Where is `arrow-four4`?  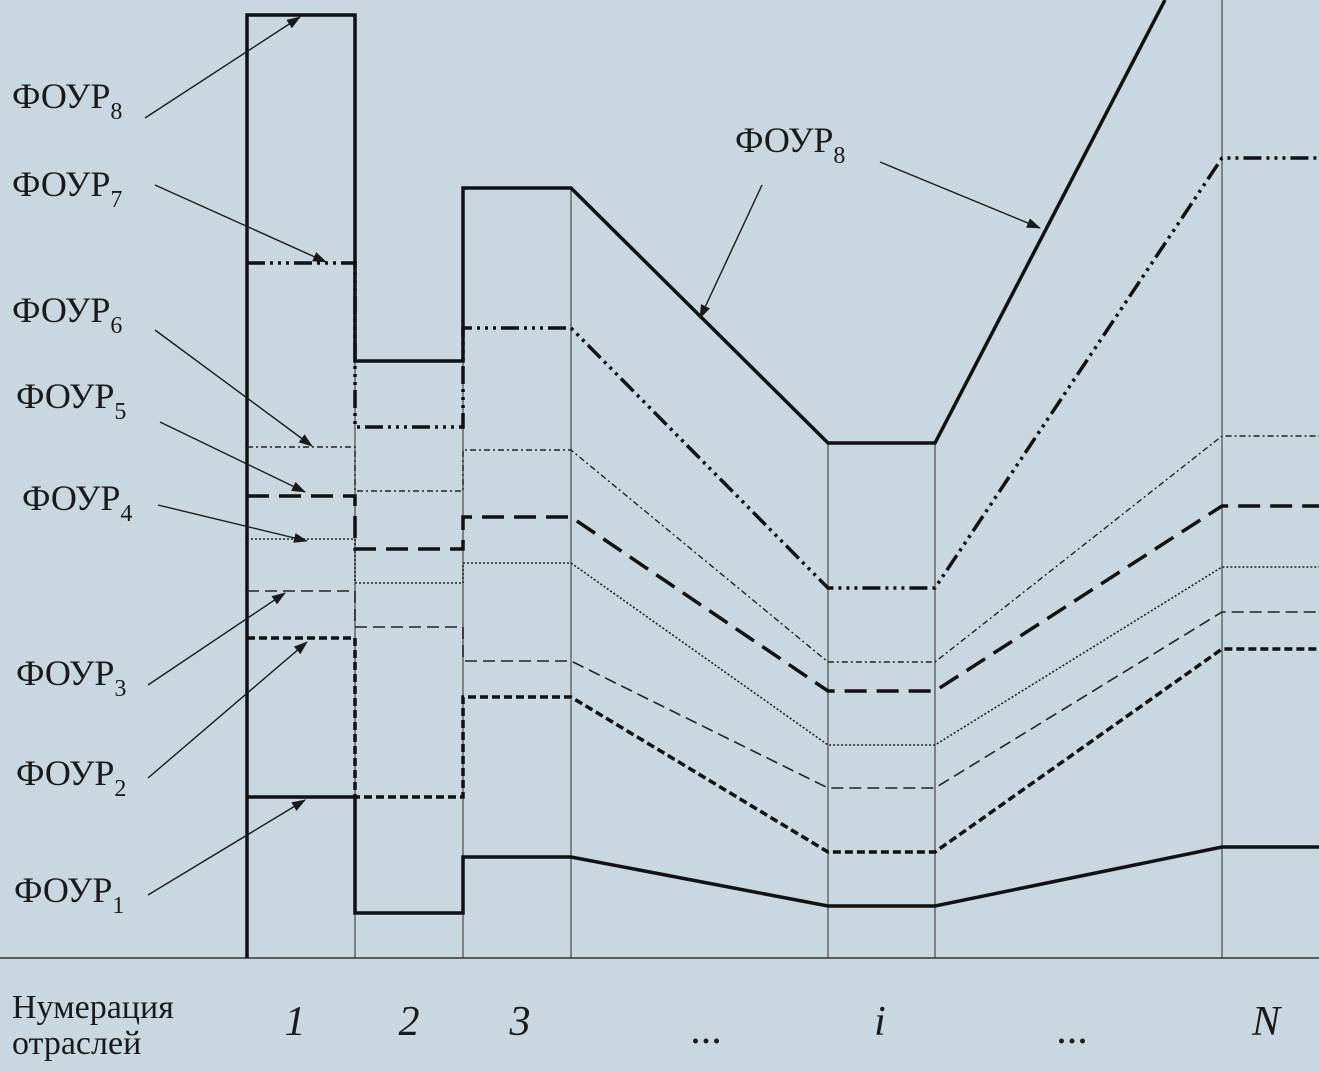 arrow-four4 is located at coordinates (232, 523).